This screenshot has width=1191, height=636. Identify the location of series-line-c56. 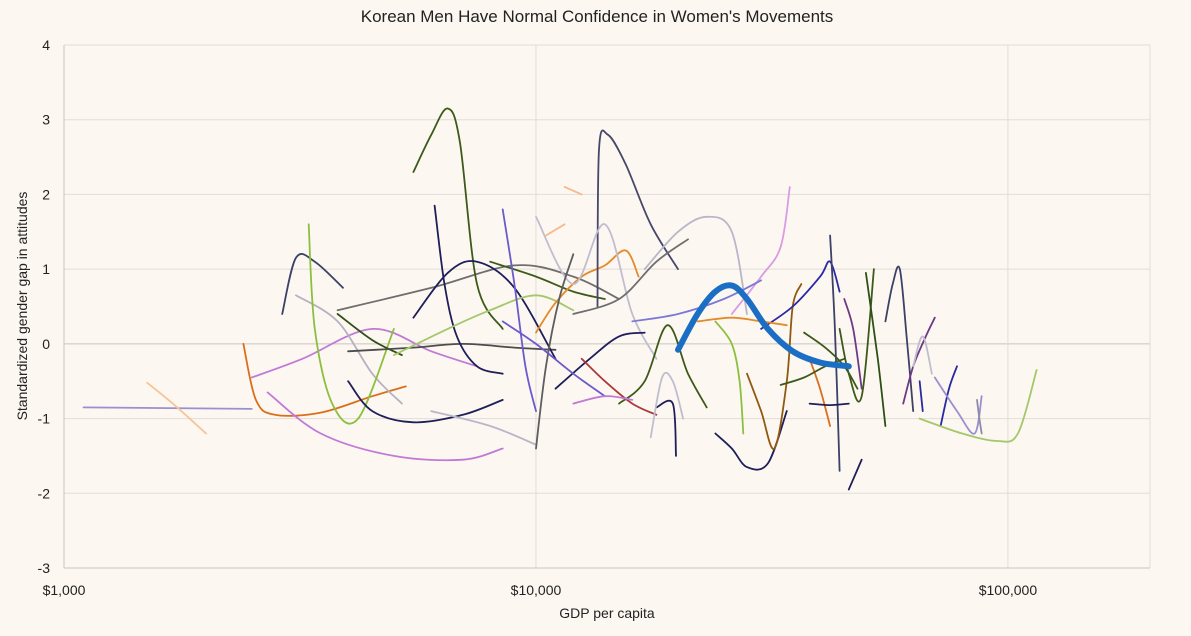
(829, 404).